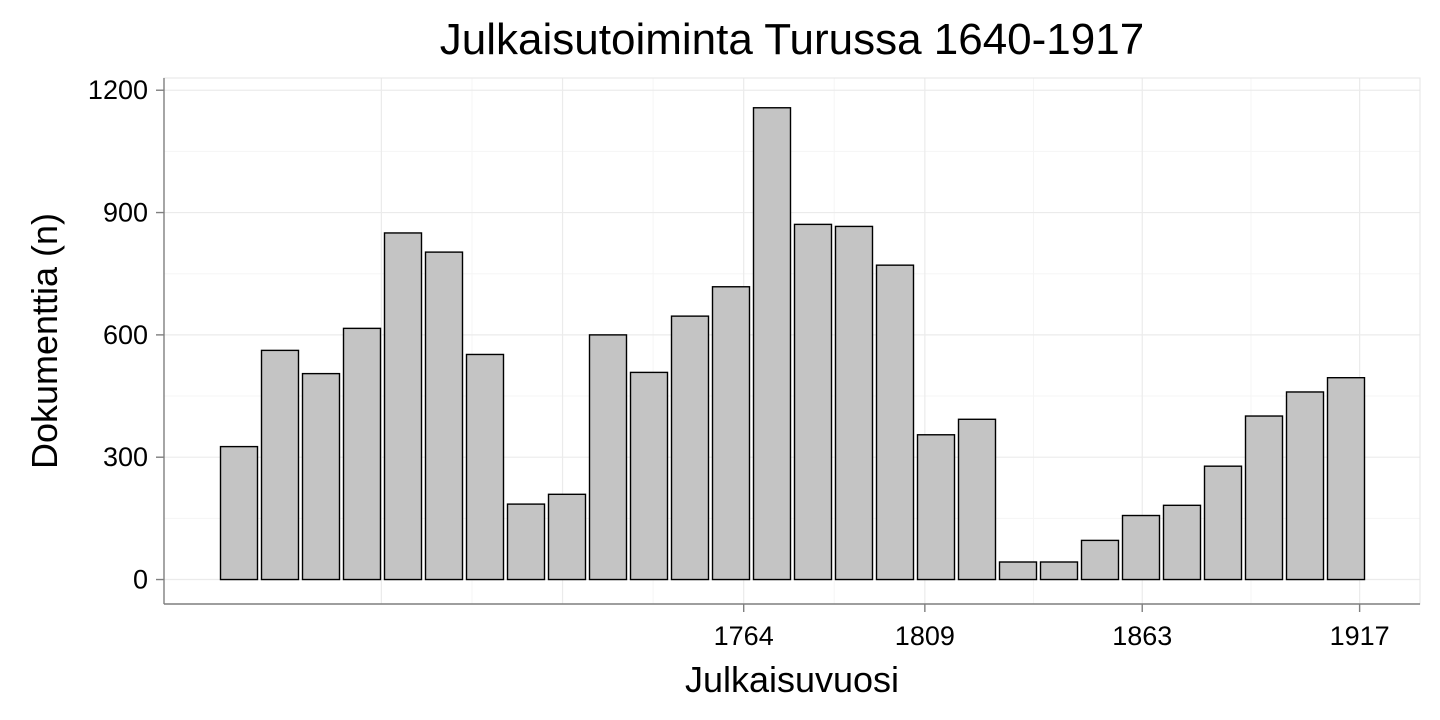 The height and width of the screenshot is (720, 1440). Describe the element at coordinates (792, 679) in the screenshot. I see `x-axis-title: Julkaisuvuosi` at that location.